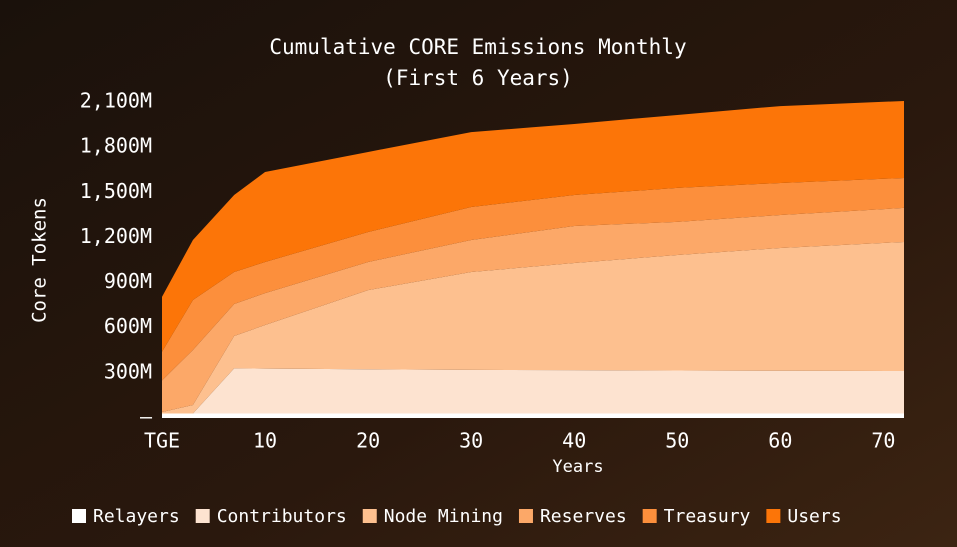 This screenshot has height=547, width=957. Describe the element at coordinates (136, 516) in the screenshot. I see `legend-label: Relayers` at that location.